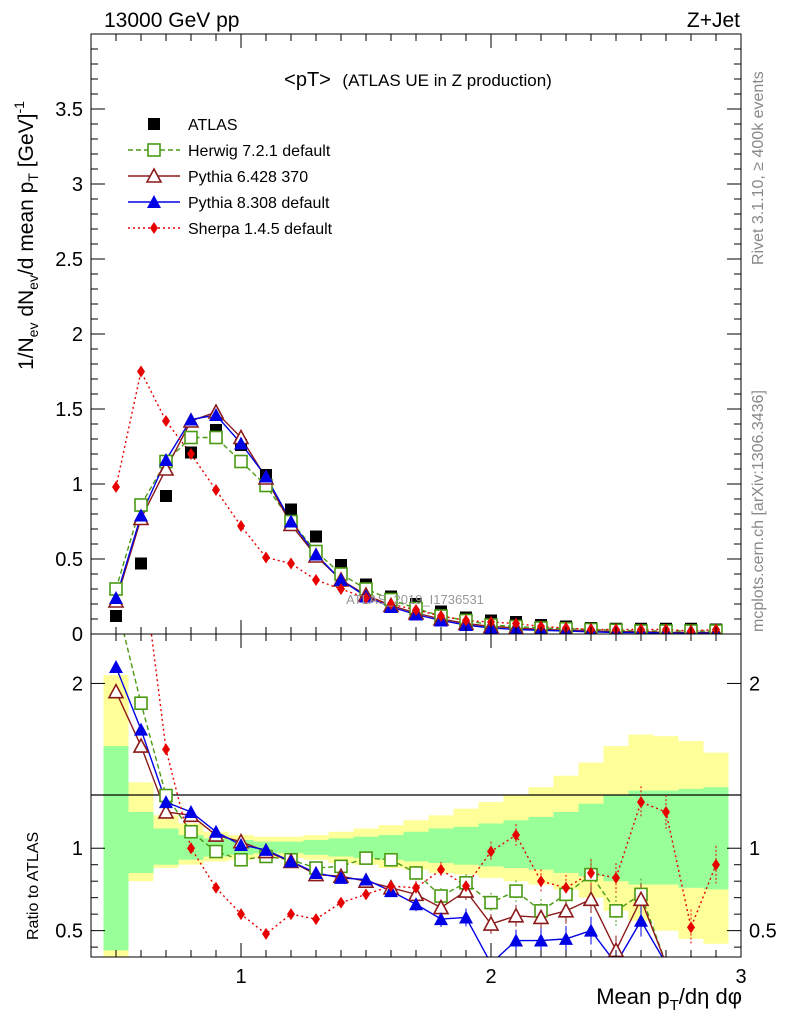  I want to click on legend-label: ATLAS, so click(213, 125).